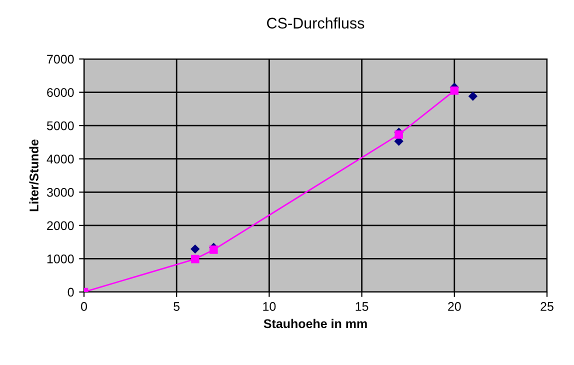 This screenshot has height=365, width=574. Describe the element at coordinates (60, 259) in the screenshot. I see `y-tick-label: 1000` at that location.